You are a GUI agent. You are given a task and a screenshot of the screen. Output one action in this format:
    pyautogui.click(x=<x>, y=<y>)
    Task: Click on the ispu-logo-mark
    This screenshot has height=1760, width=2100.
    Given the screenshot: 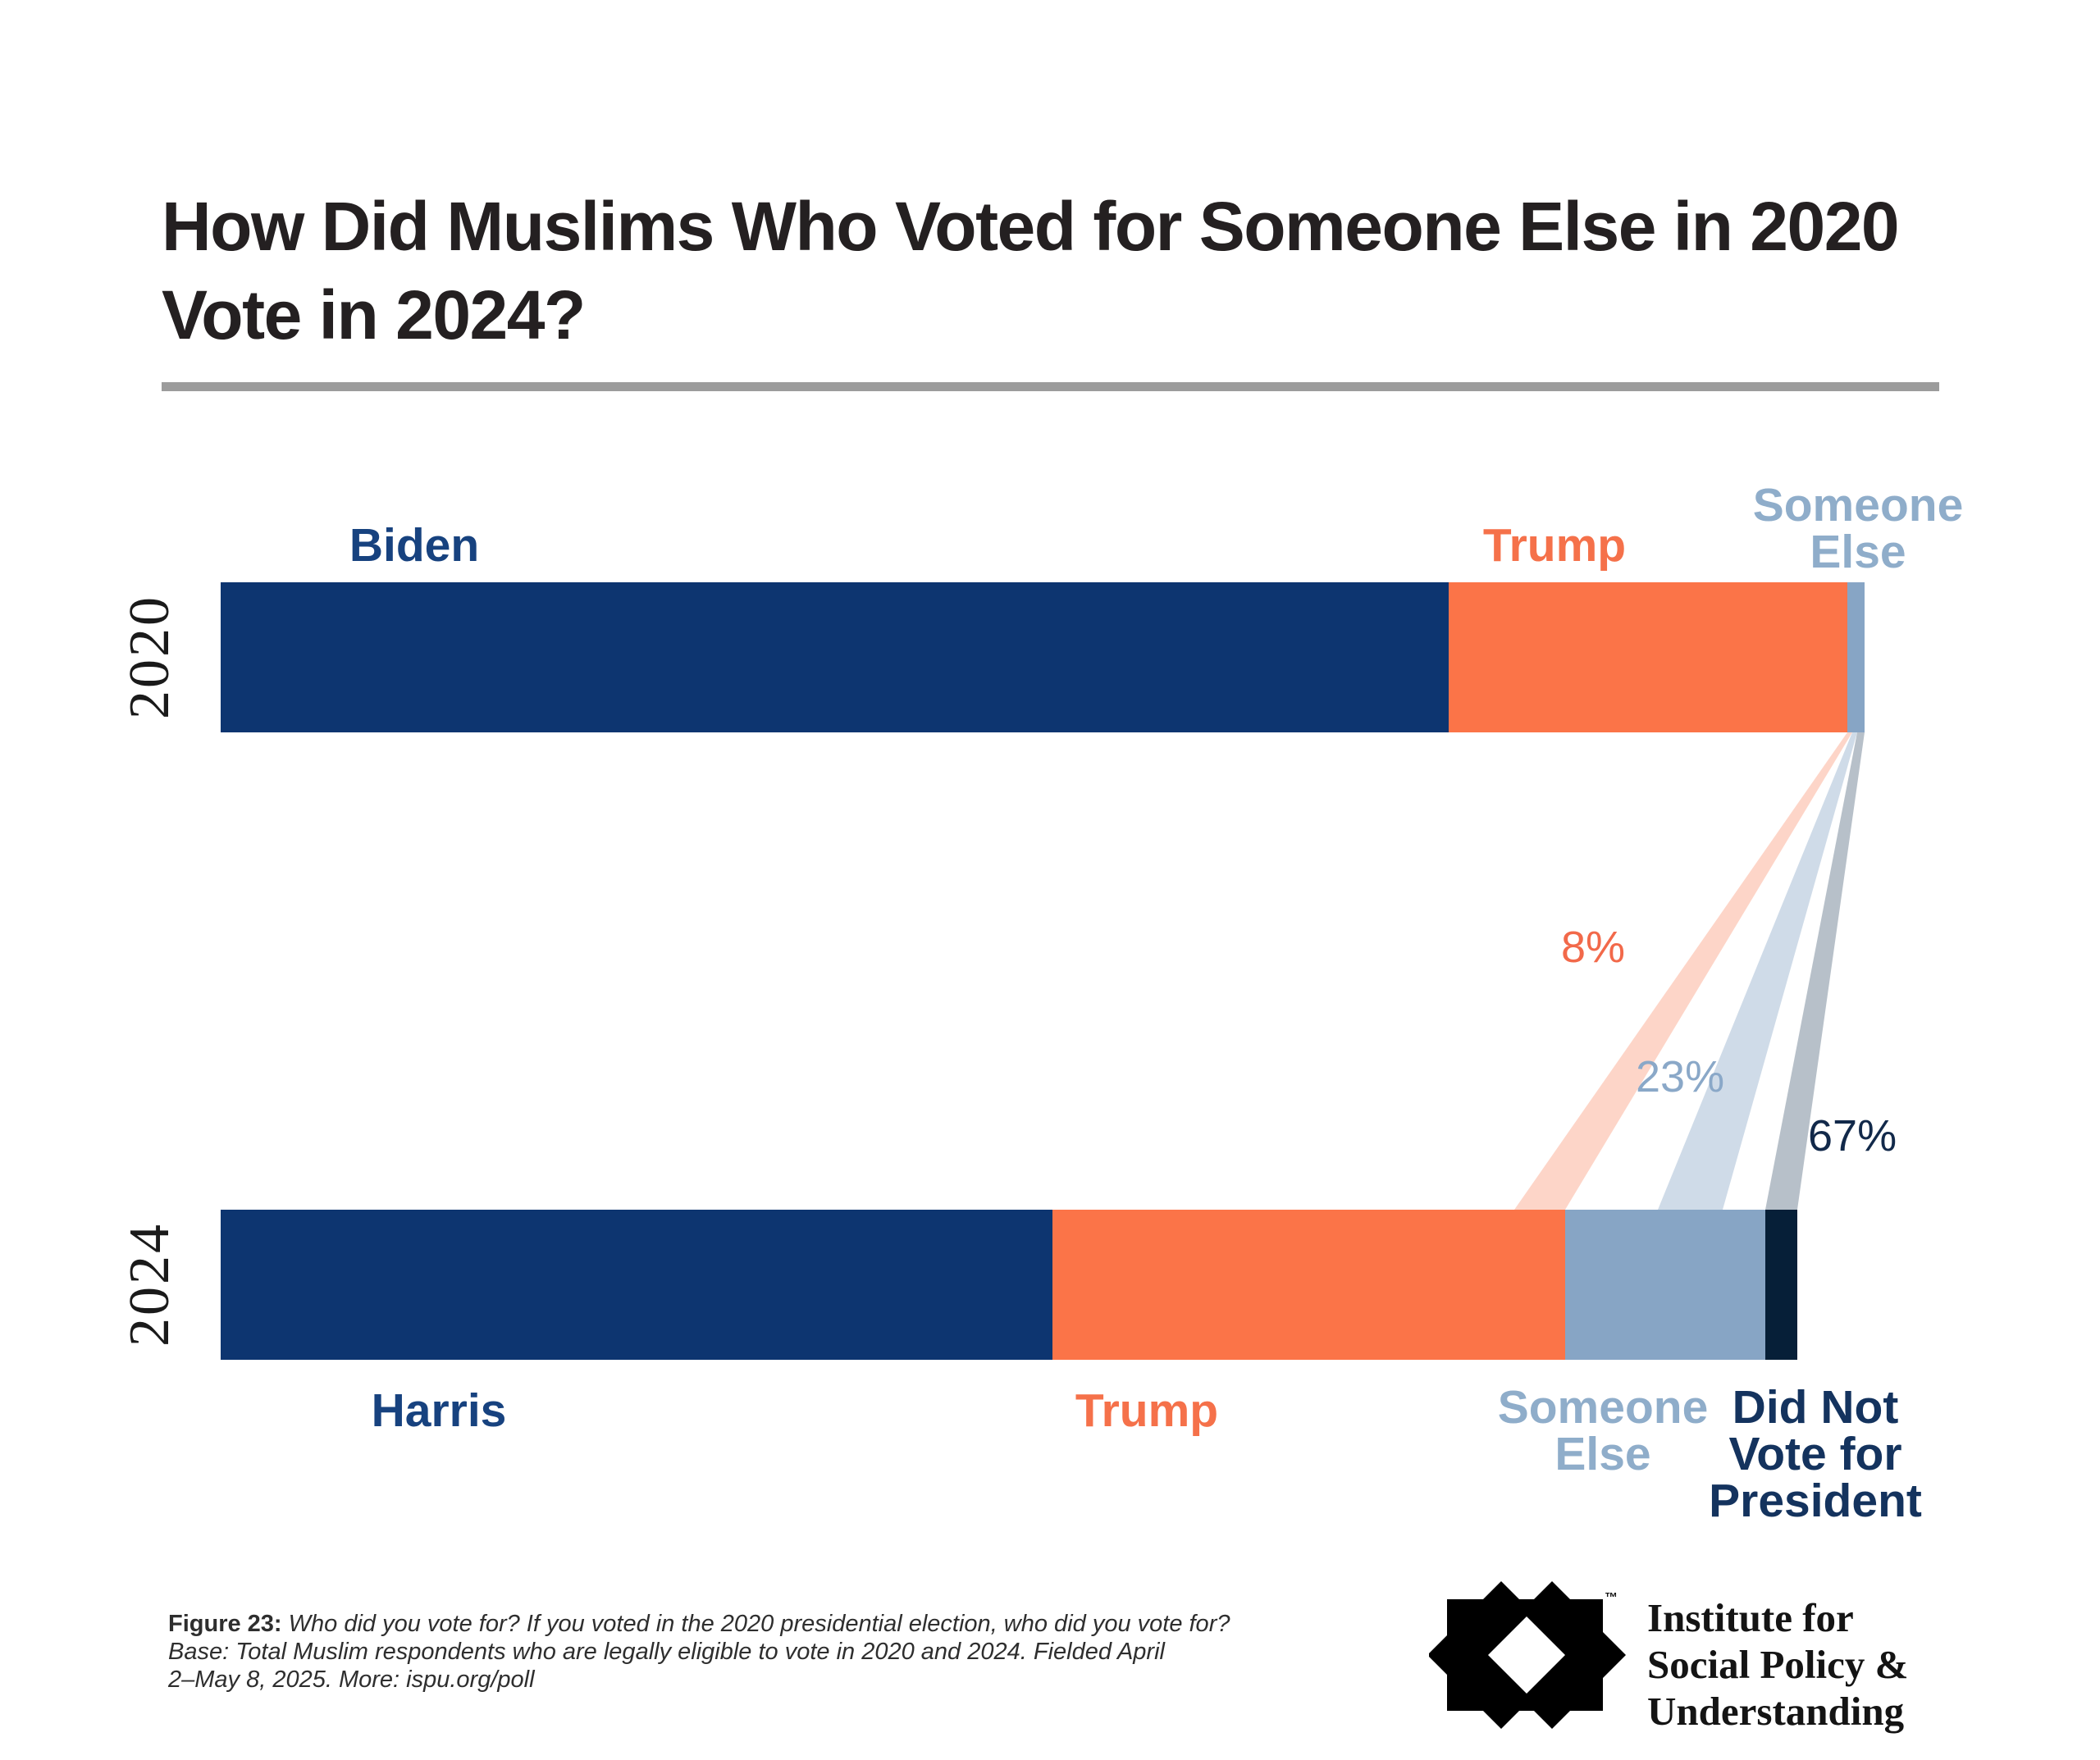 What is the action you would take?
    pyautogui.click(x=1528, y=1655)
    